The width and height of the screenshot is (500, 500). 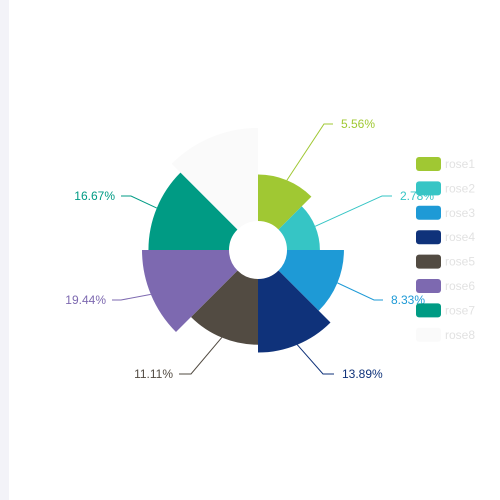 I want to click on legend-swatch-rose4, so click(x=428, y=237).